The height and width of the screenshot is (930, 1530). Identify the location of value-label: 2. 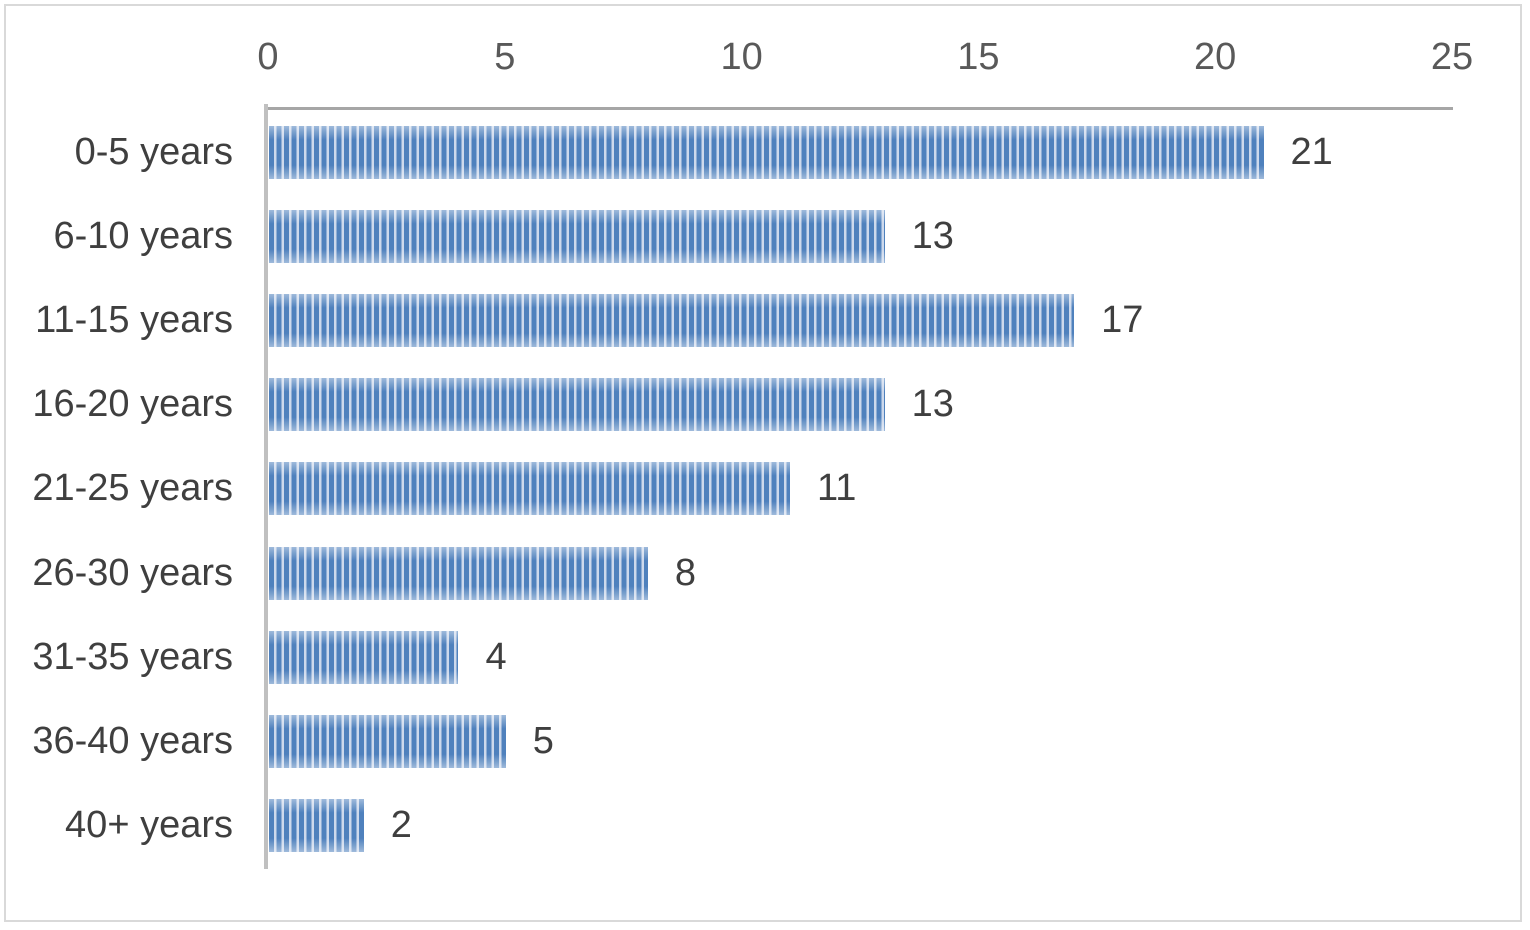
(401, 825).